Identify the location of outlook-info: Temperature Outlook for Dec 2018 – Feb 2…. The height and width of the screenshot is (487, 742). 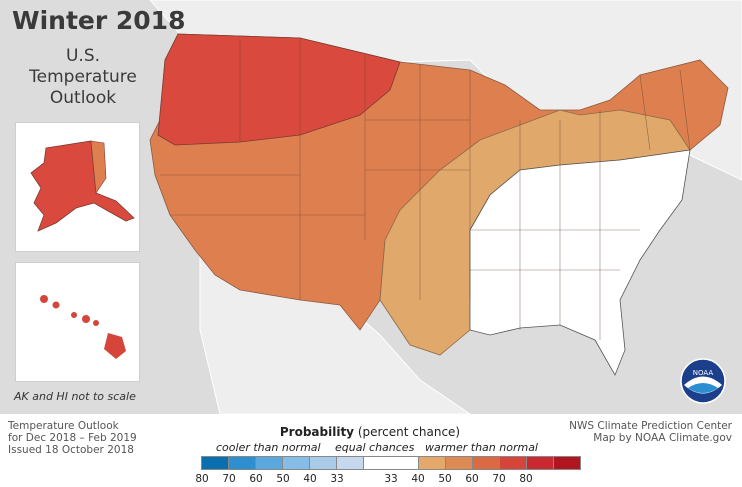
(72, 438).